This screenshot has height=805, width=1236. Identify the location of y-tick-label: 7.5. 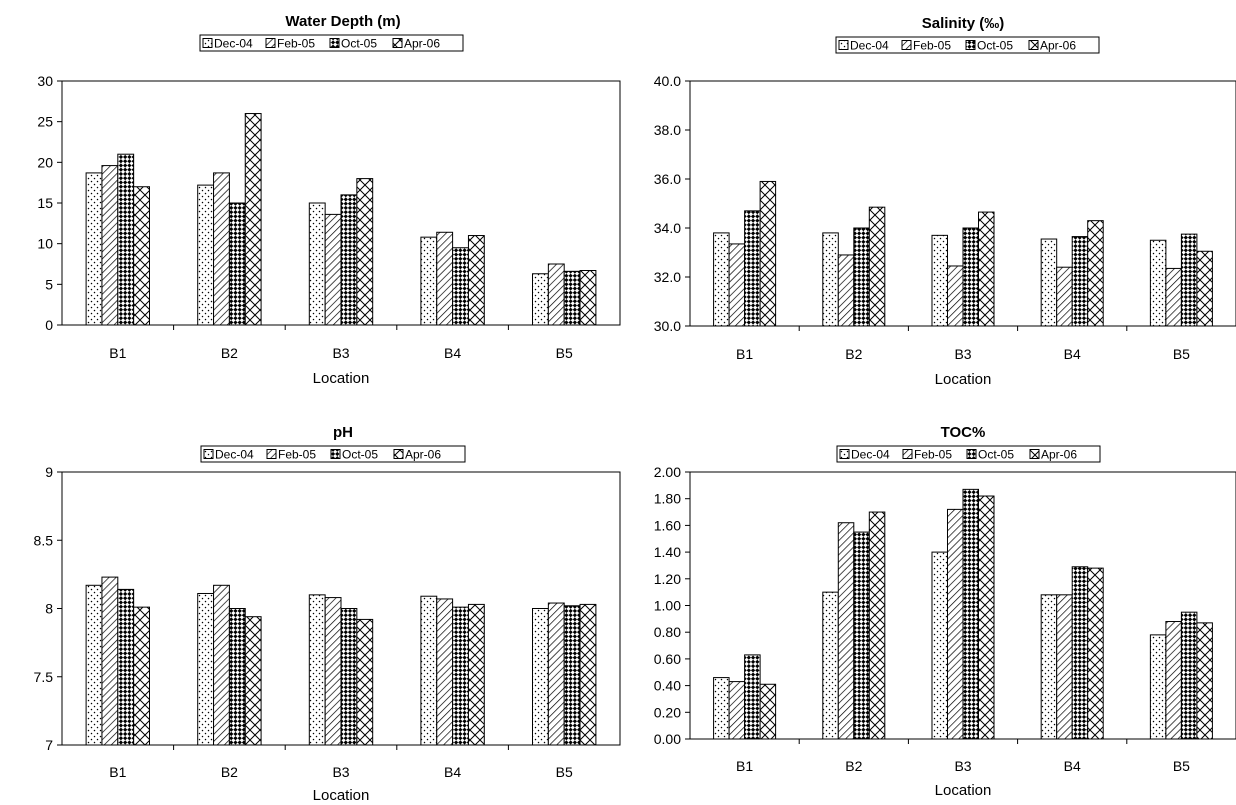
(44, 677).